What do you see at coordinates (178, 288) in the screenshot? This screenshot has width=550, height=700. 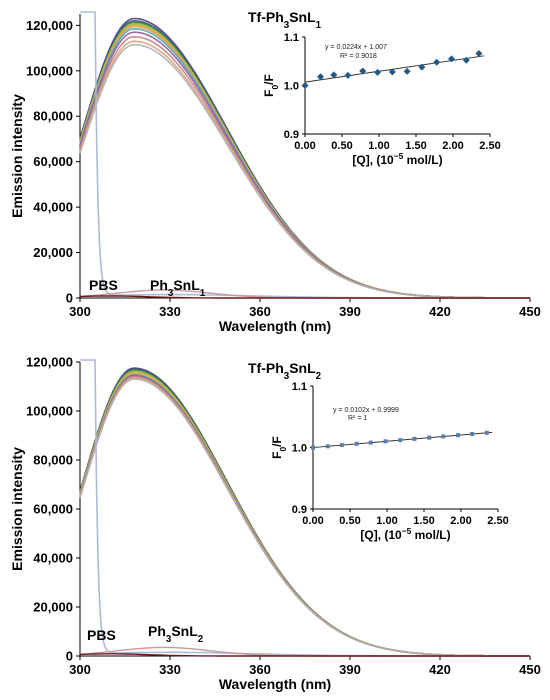 I see `compound-label: Ph3SnL1` at bounding box center [178, 288].